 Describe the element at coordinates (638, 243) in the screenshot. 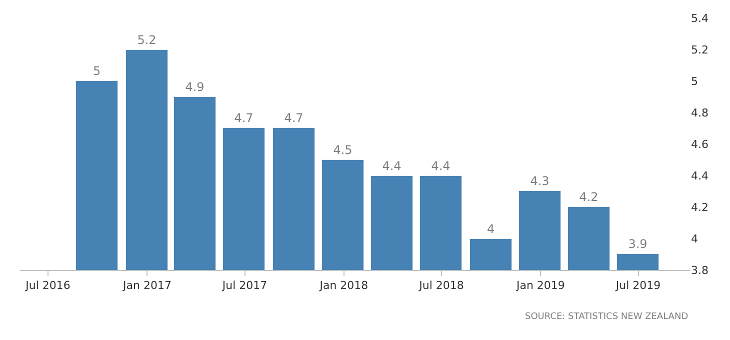

I see `data-label: 3.9` at that location.